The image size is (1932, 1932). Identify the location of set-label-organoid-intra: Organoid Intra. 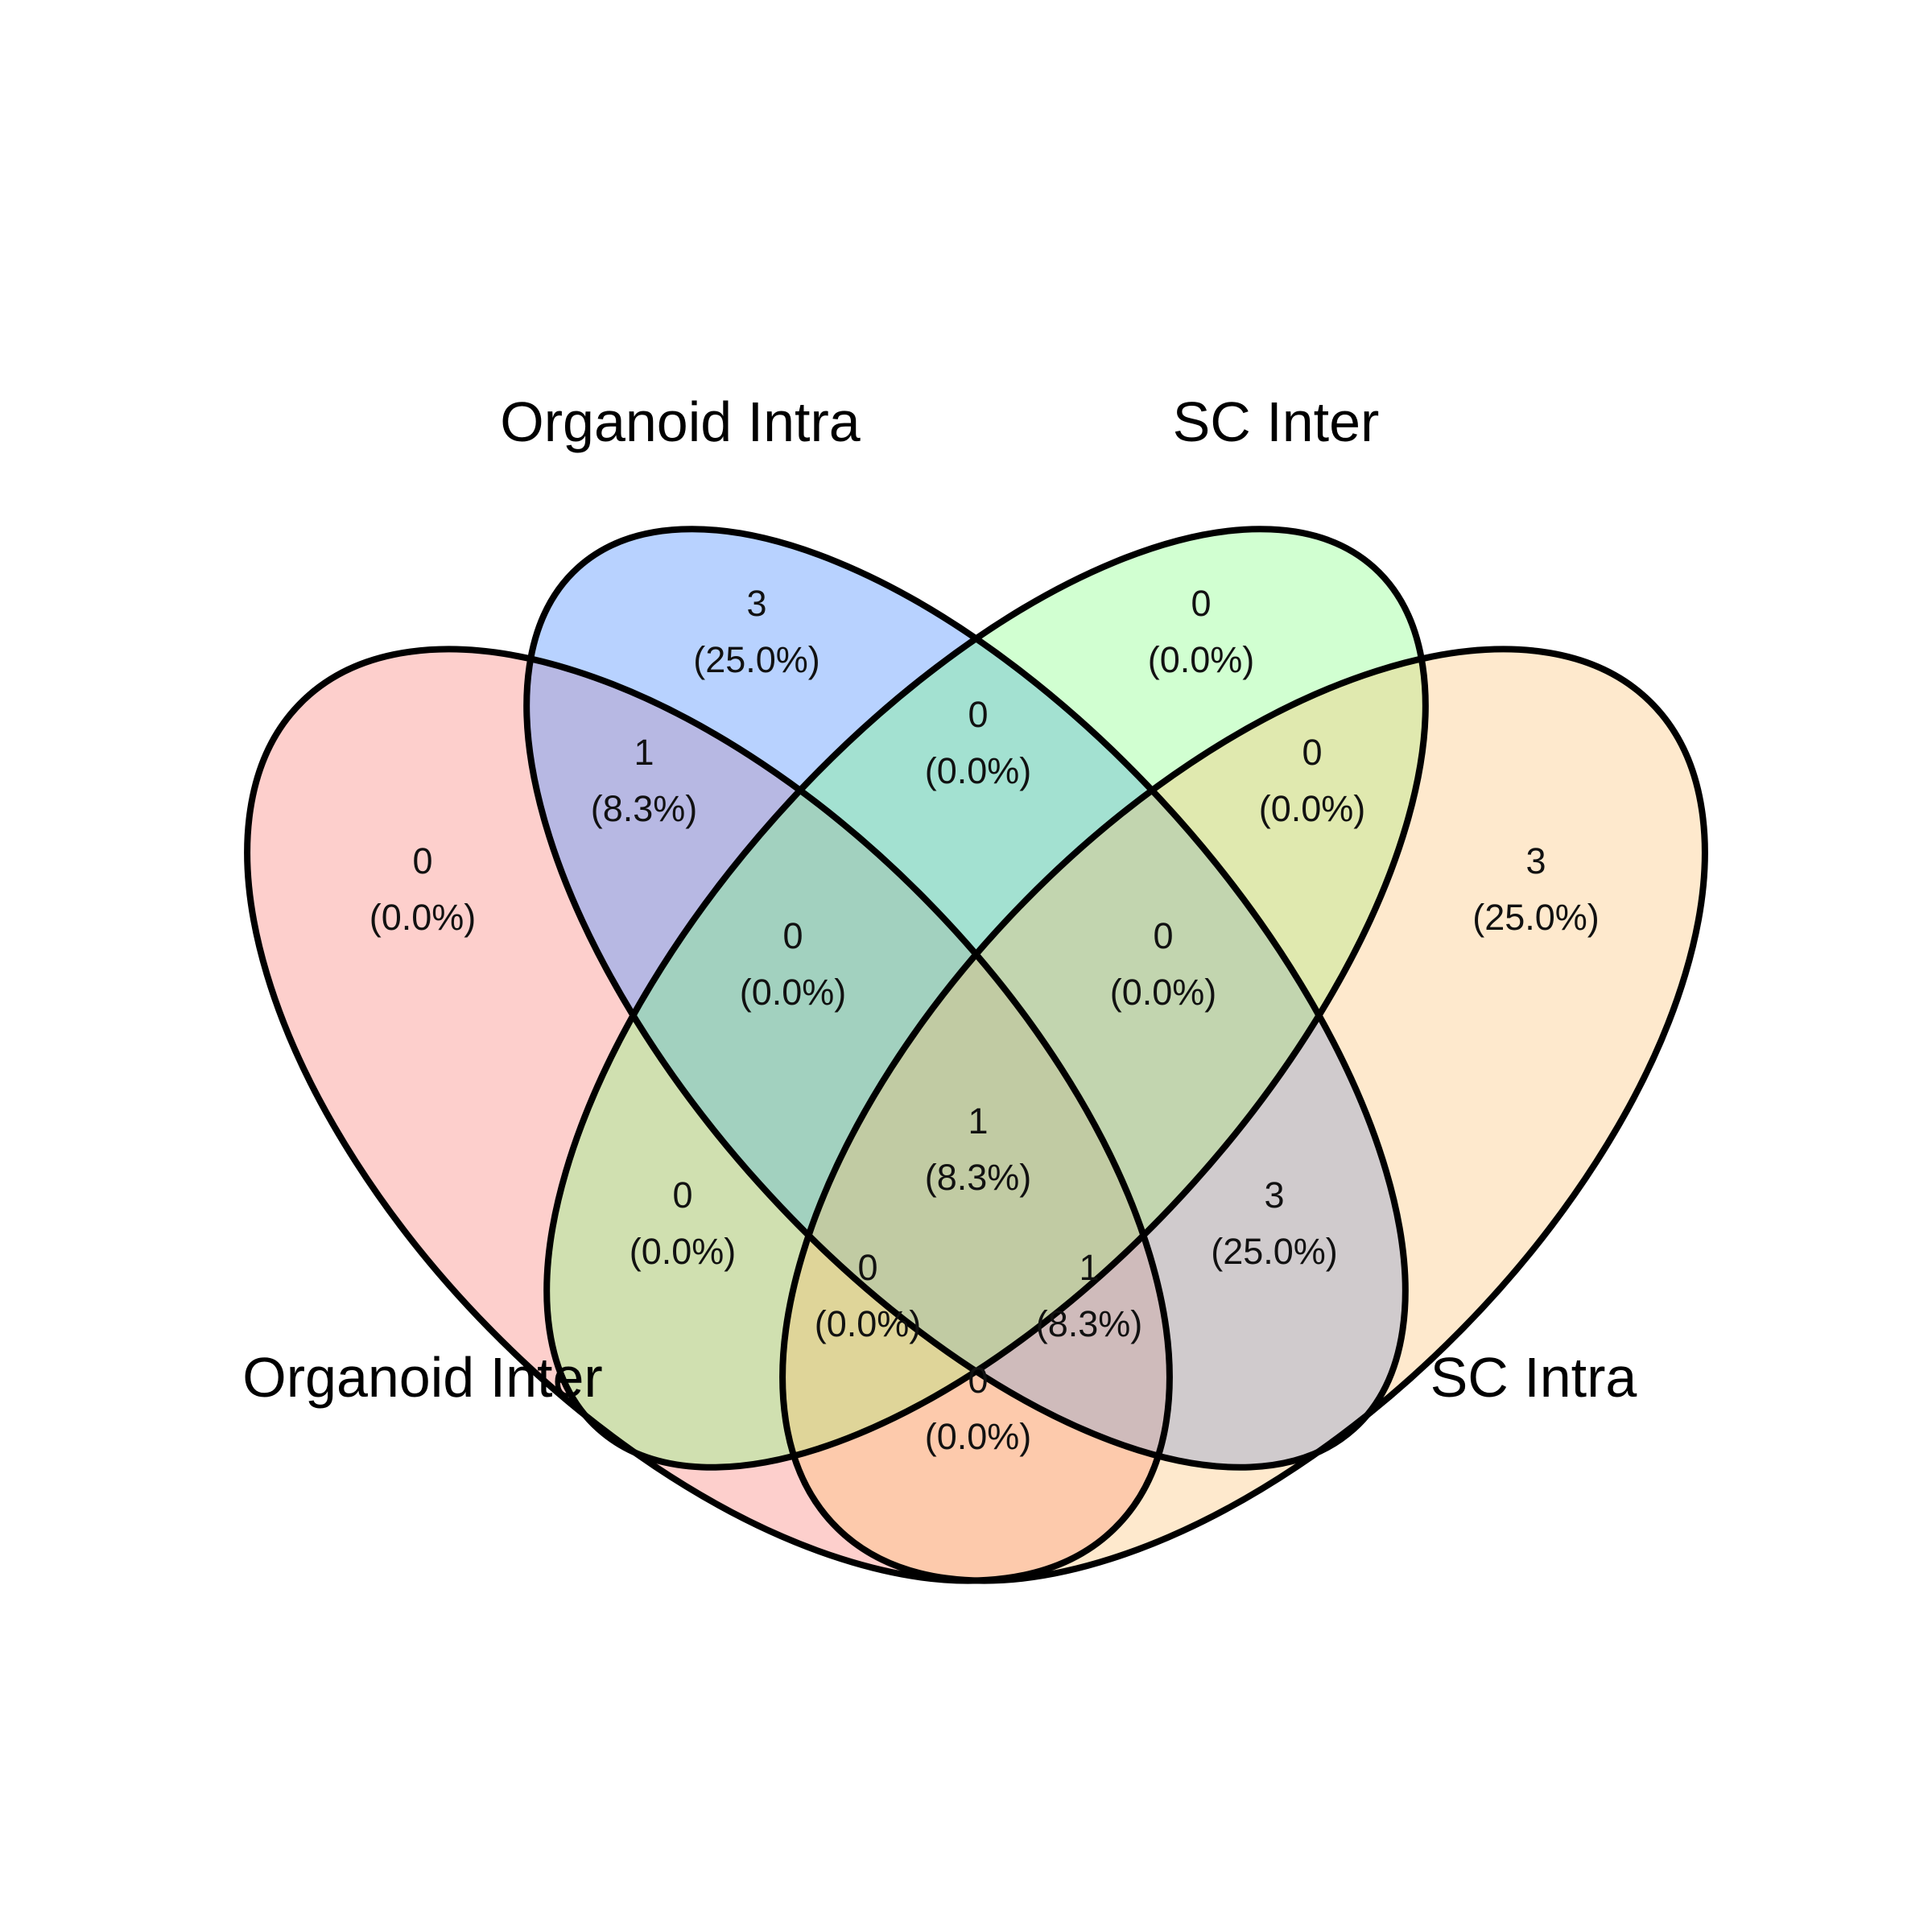
(680, 422).